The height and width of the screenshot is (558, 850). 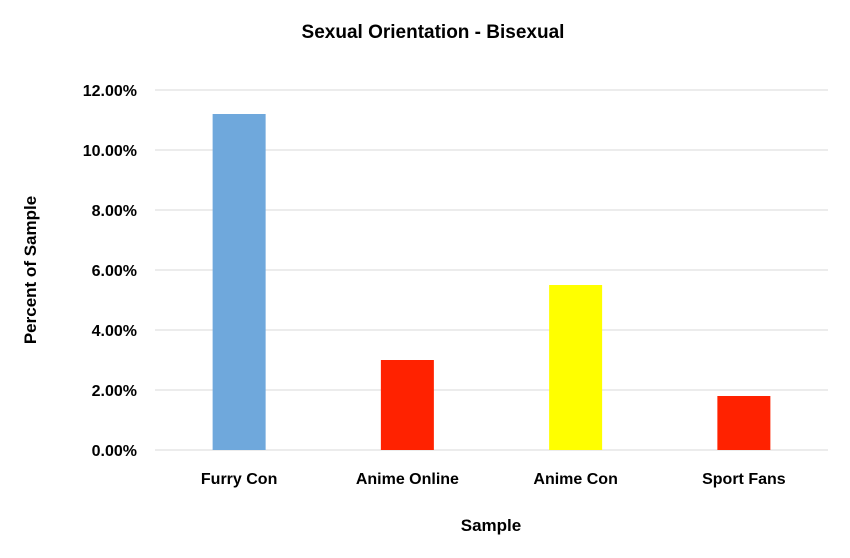 What do you see at coordinates (114, 391) in the screenshot?
I see `y-tick-label: 2.00%` at bounding box center [114, 391].